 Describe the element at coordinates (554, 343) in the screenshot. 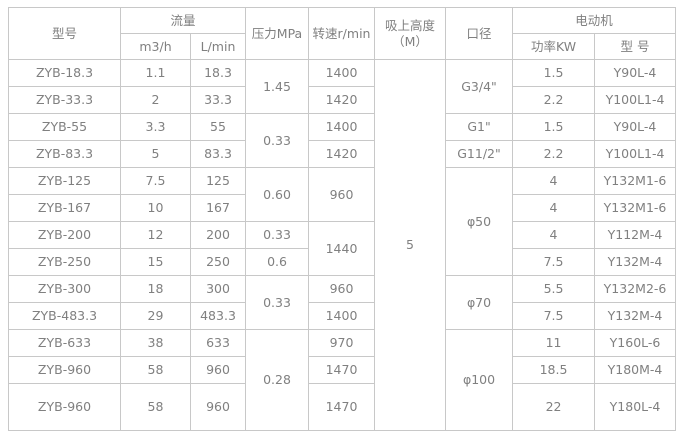

I see `cell-motor-power: 11` at that location.